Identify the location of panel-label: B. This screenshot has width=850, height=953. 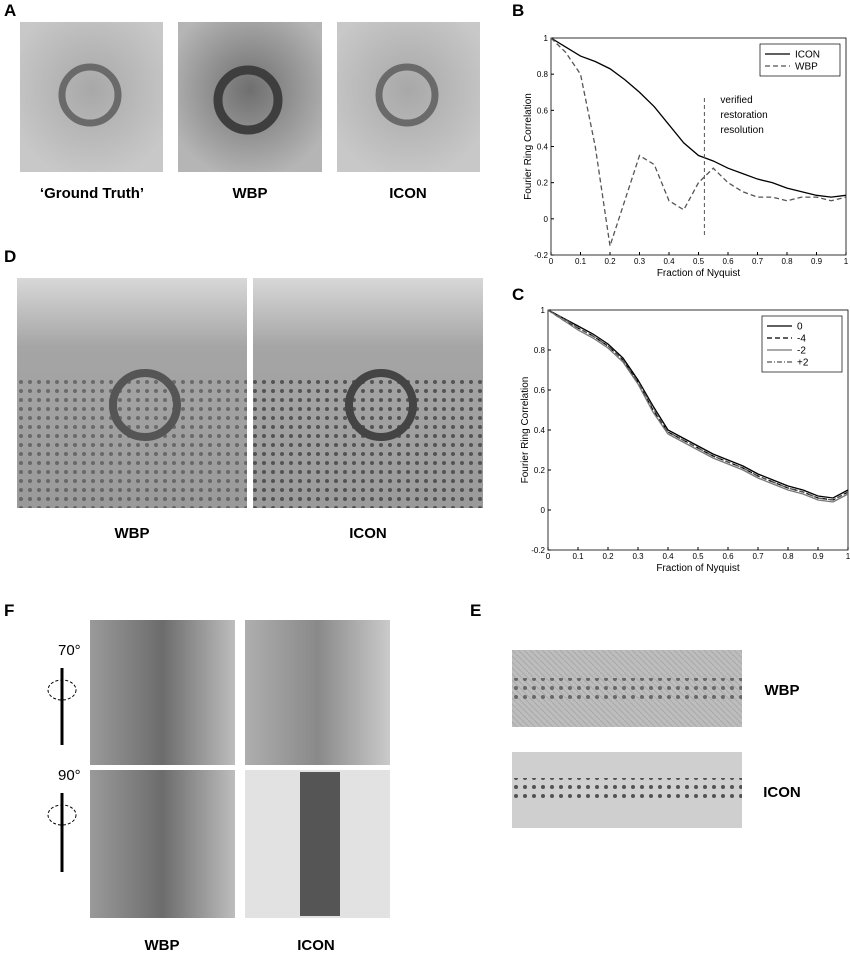
(518, 10).